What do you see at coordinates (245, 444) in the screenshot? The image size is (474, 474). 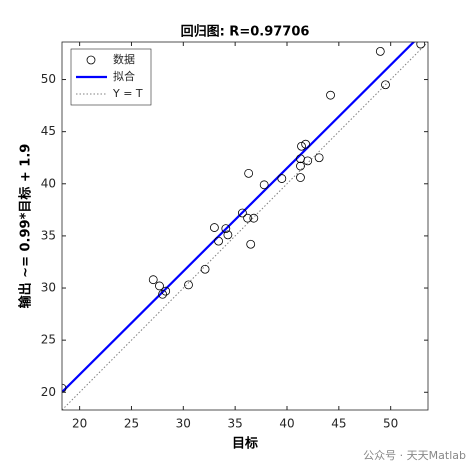 I see `x-axis-label: 目标` at bounding box center [245, 444].